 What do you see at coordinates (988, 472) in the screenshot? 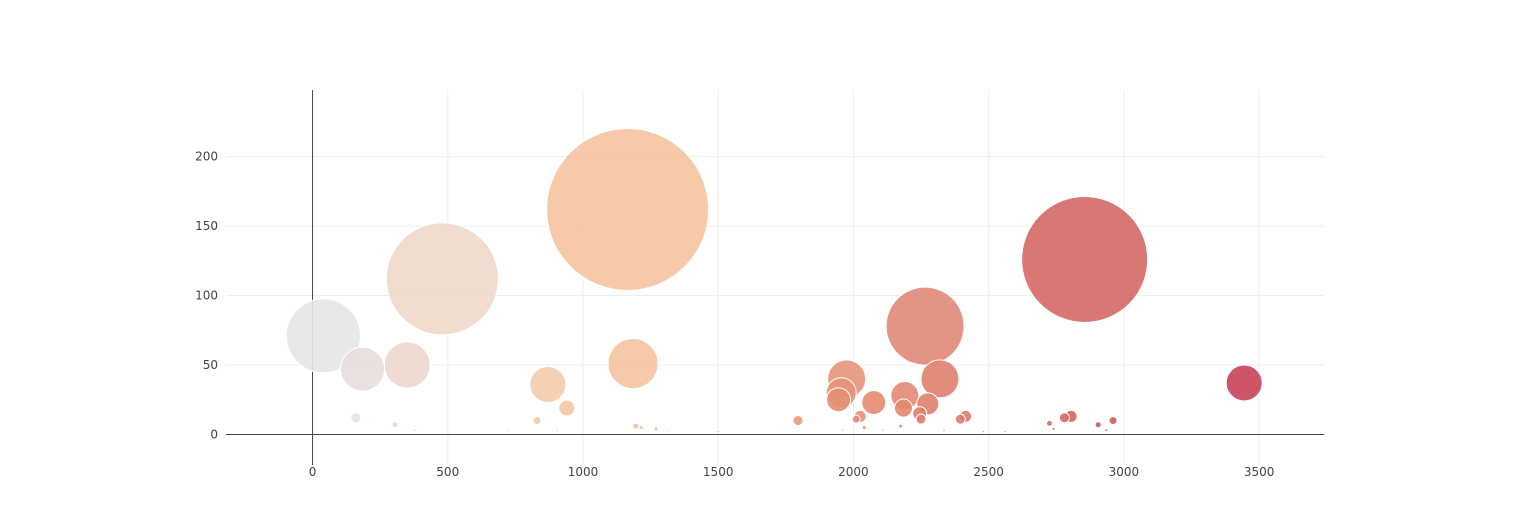
I see `x-tick-label: 2500` at bounding box center [988, 472].